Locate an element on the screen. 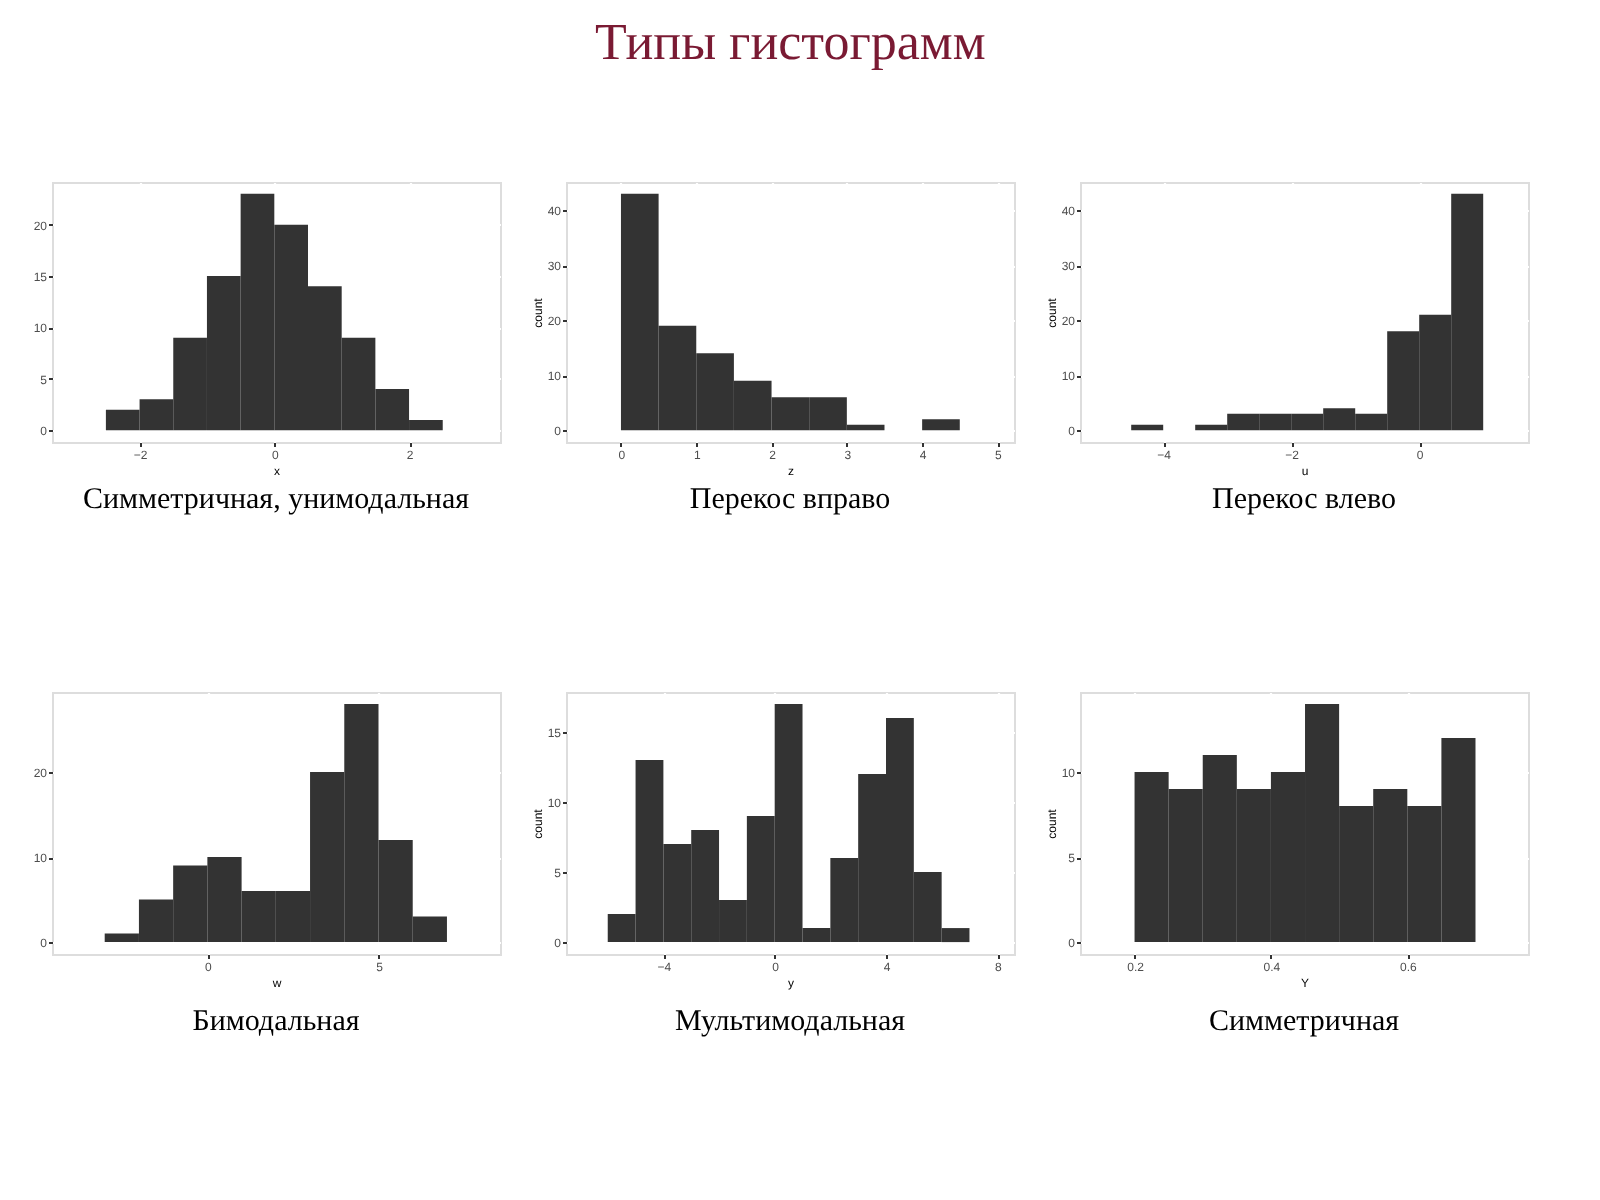 This screenshot has height=1200, width=1600. text: Бимодальная is located at coordinates (276, 1022).